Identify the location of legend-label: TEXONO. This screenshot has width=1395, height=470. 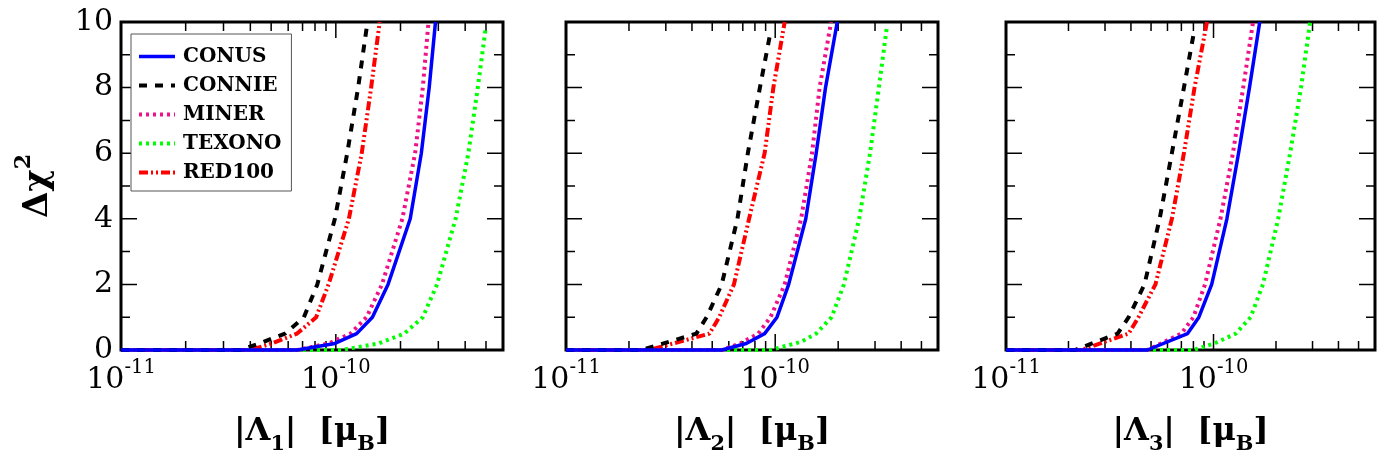
(232, 141).